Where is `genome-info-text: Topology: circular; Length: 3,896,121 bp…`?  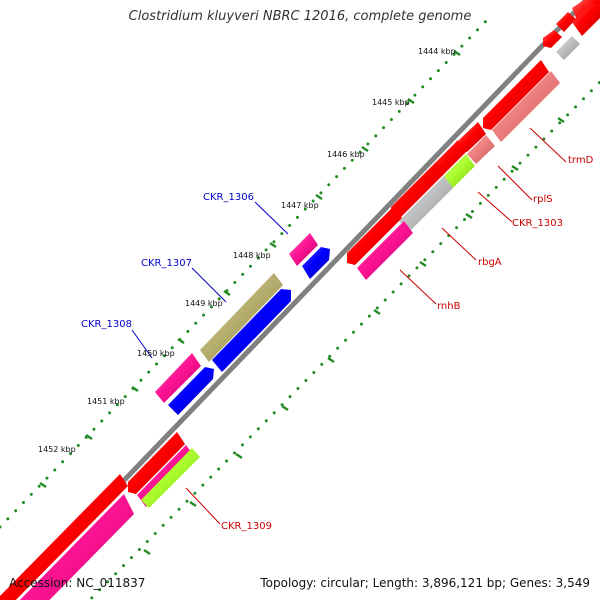
genome-info-text: Topology: circular; Length: 3,896,121 bp… is located at coordinates (425, 583).